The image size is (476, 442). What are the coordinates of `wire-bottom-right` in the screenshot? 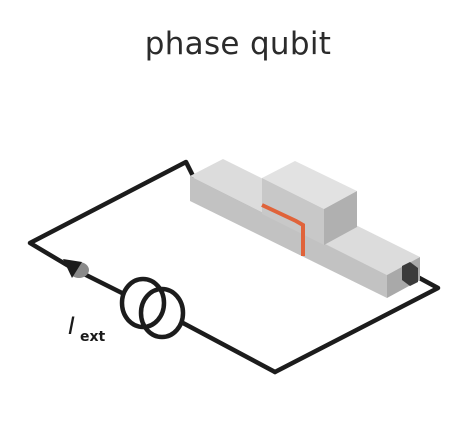 It's located at (356, 323).